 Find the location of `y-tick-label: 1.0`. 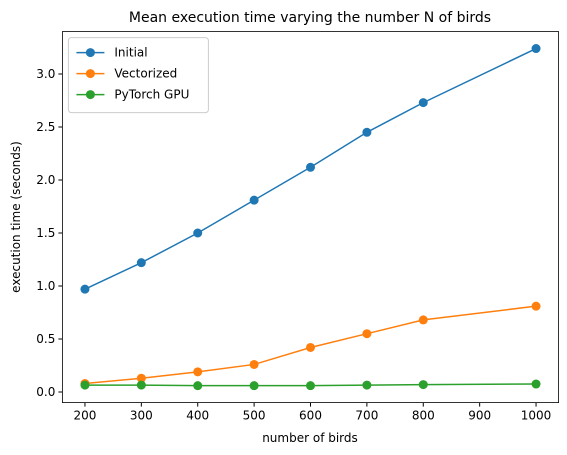

y-tick-label: 1.0 is located at coordinates (45, 286).